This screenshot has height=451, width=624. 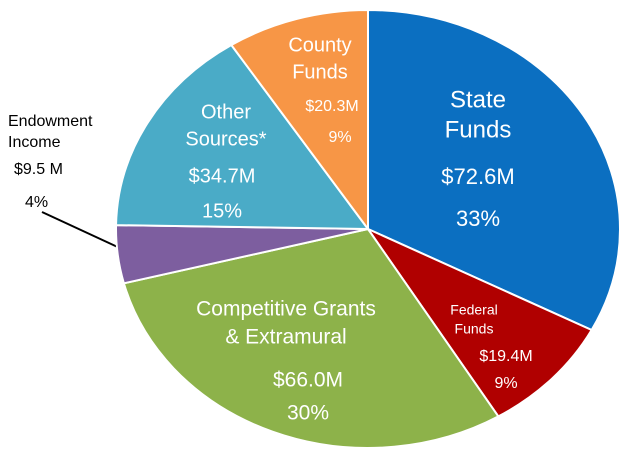 I want to click on slice-name: Federal, so click(x=473, y=310).